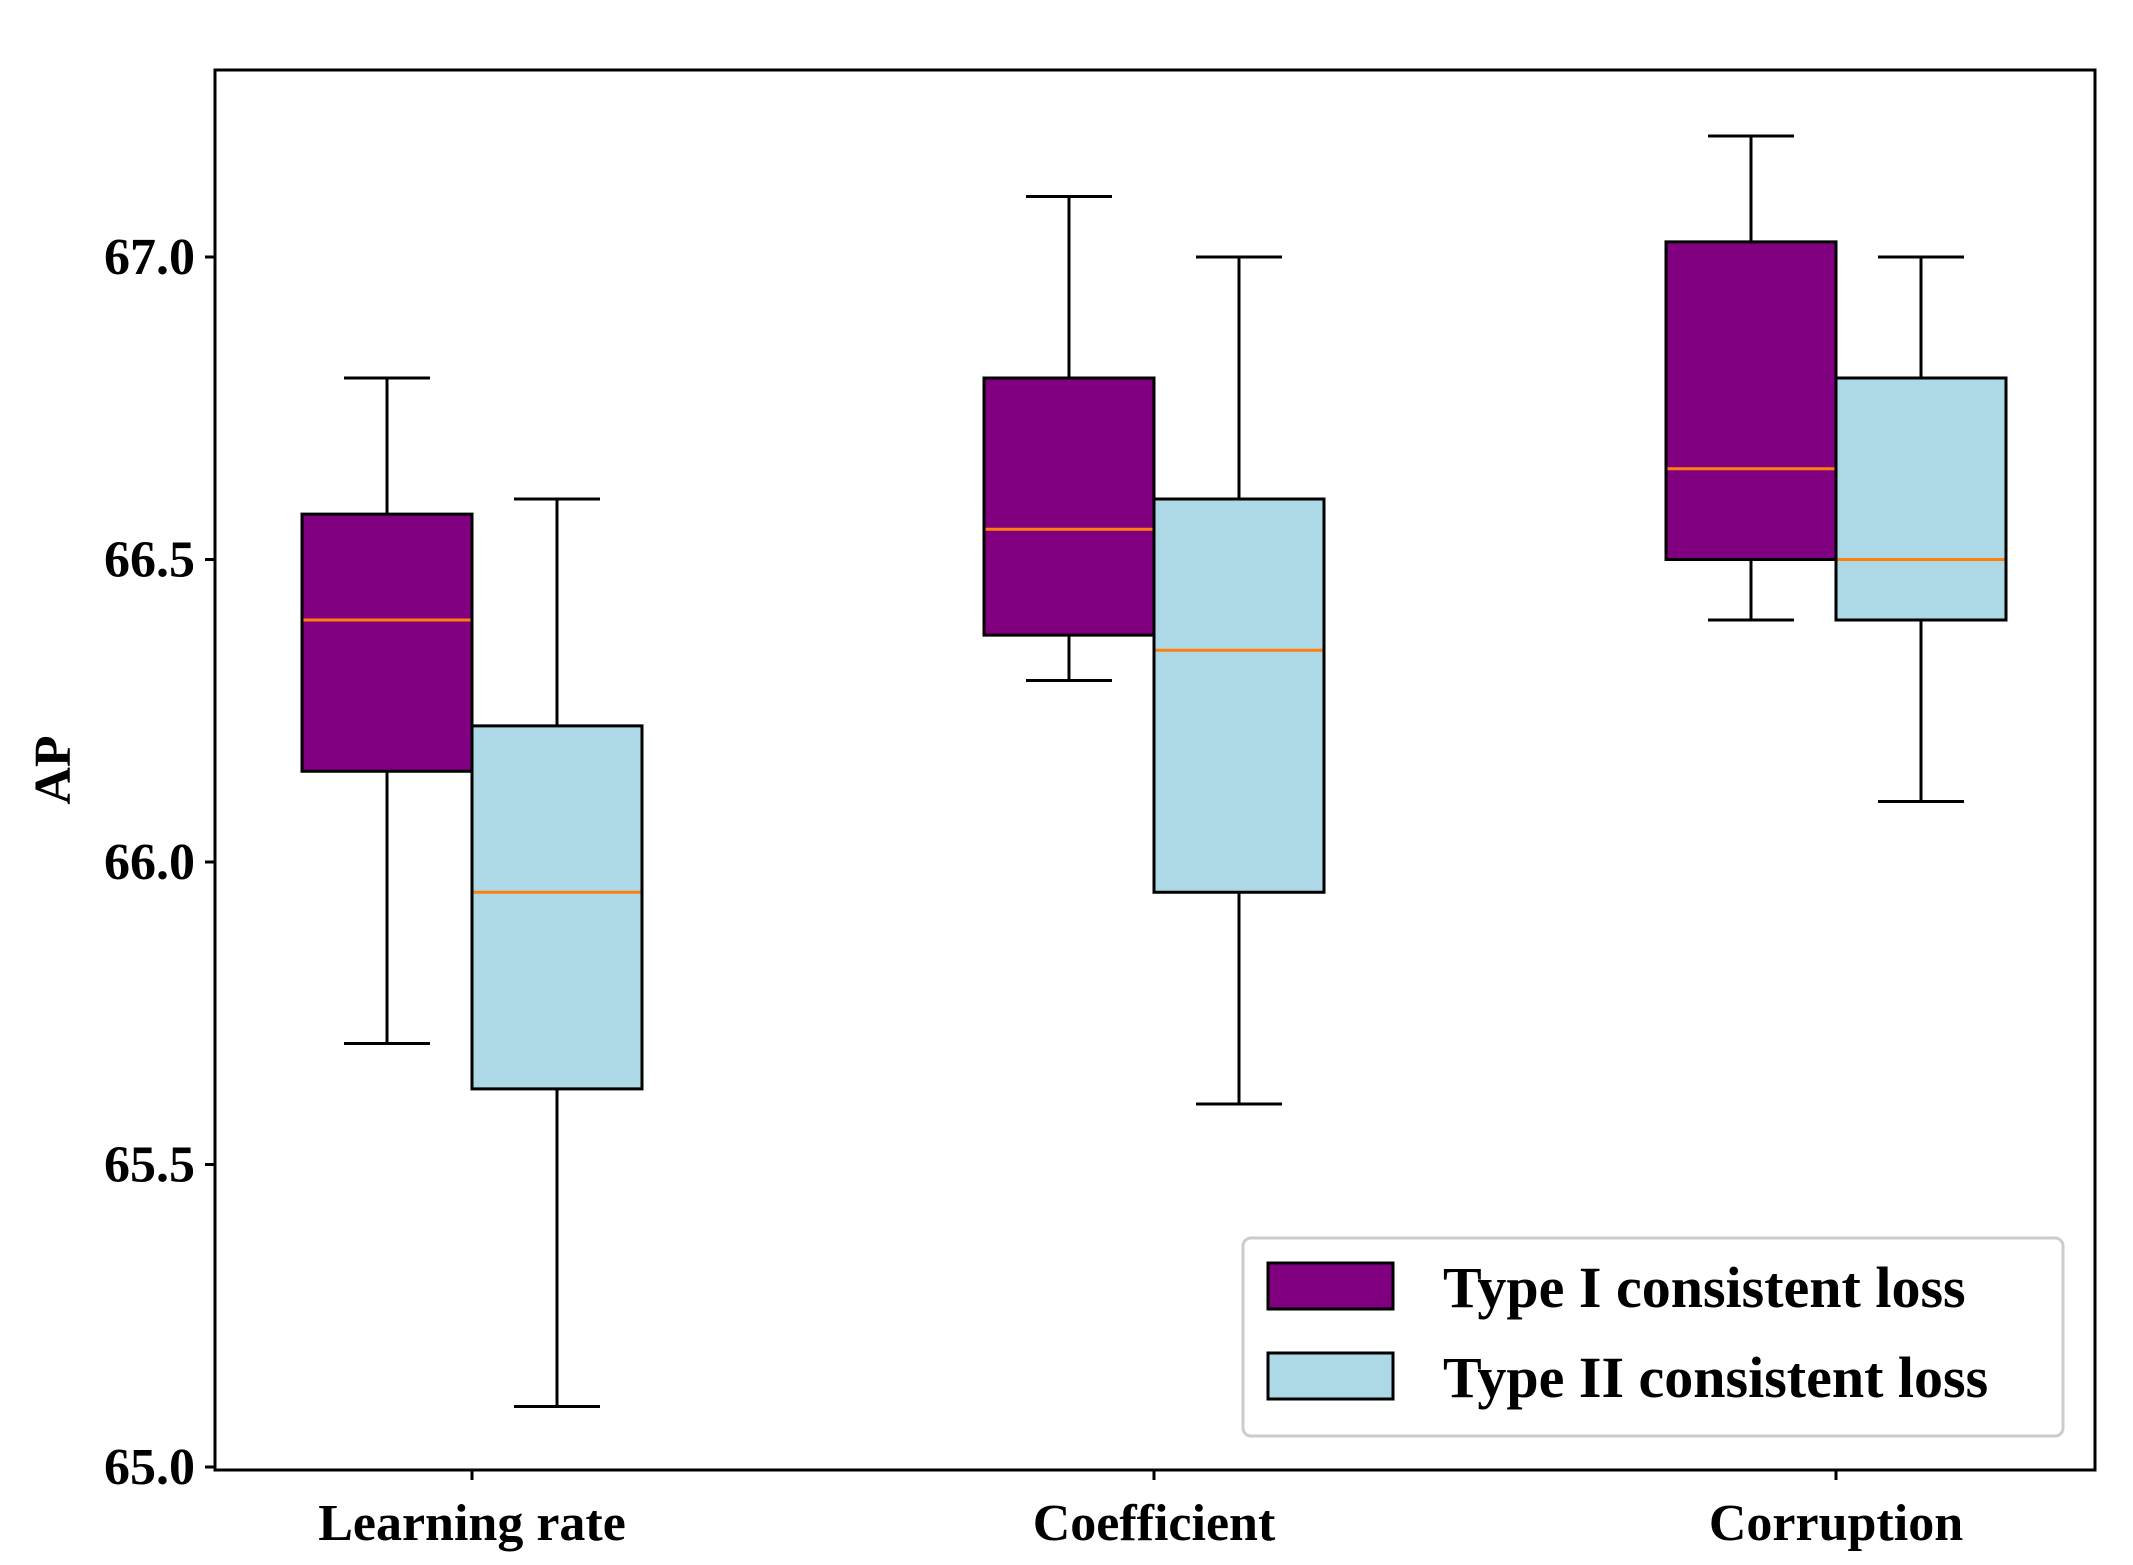  I want to click on y-tick-label: 66.5, so click(149, 560).